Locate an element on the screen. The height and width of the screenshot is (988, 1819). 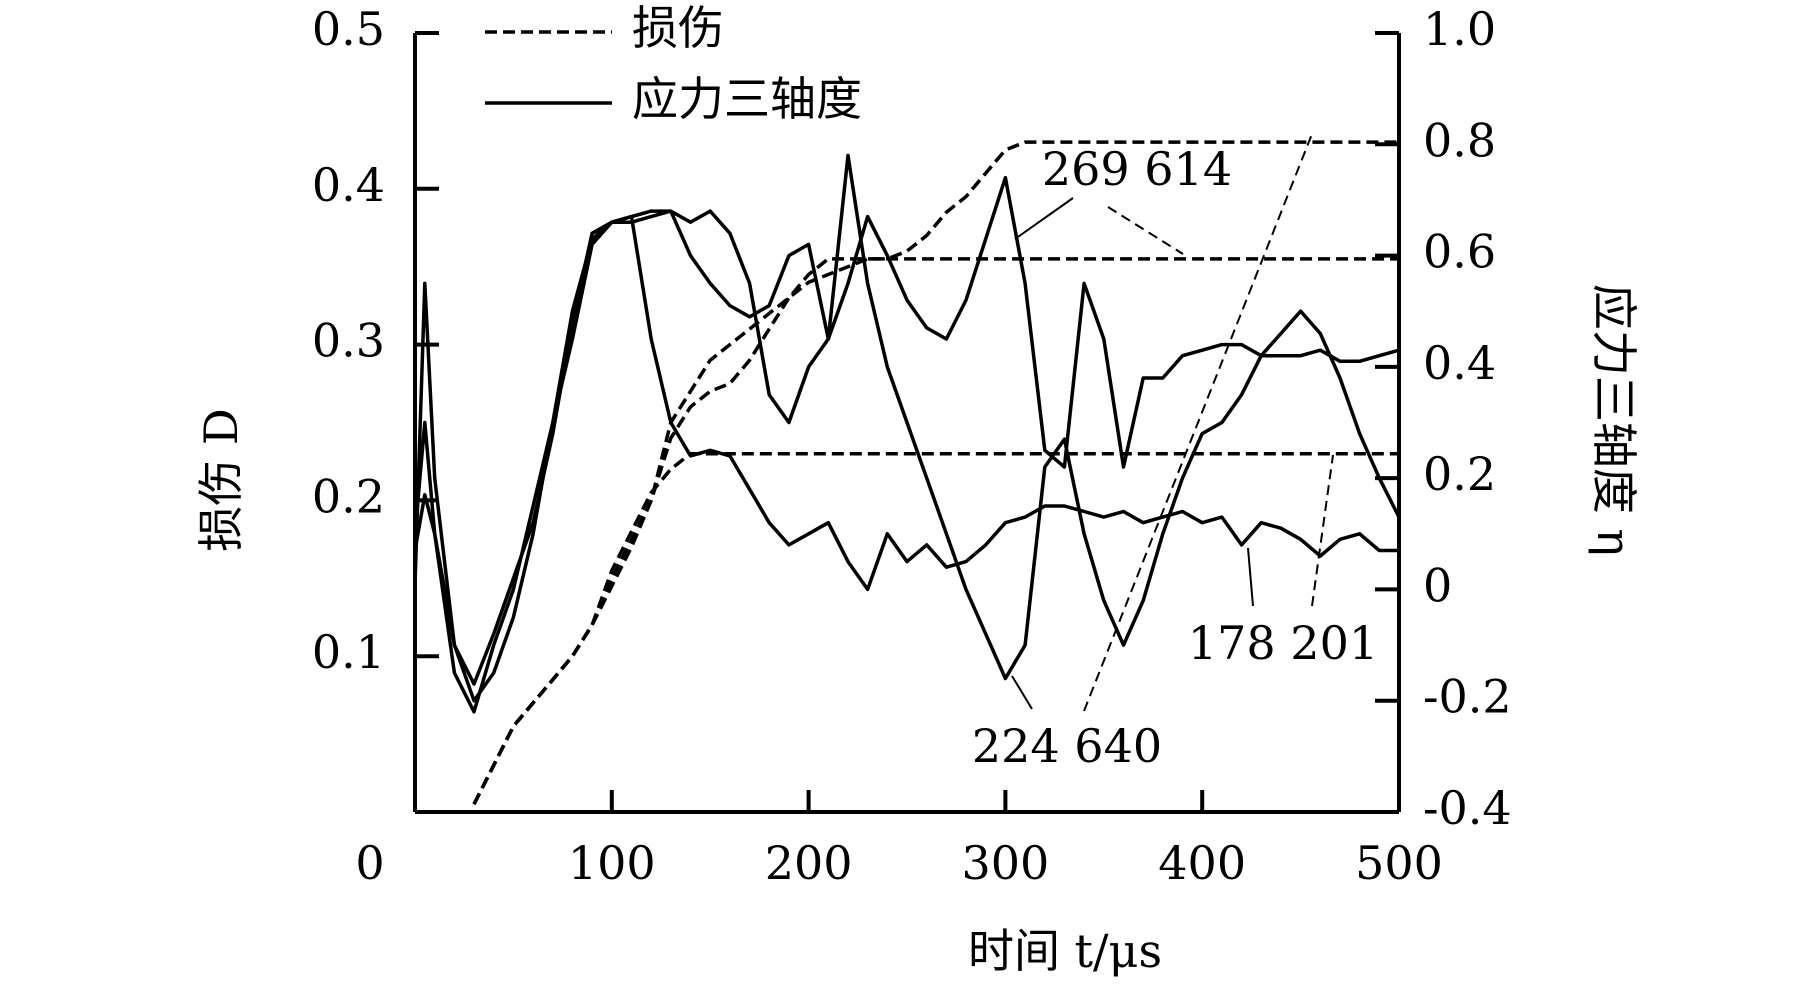
y-tick-label: 0.2 is located at coordinates (348, 496).